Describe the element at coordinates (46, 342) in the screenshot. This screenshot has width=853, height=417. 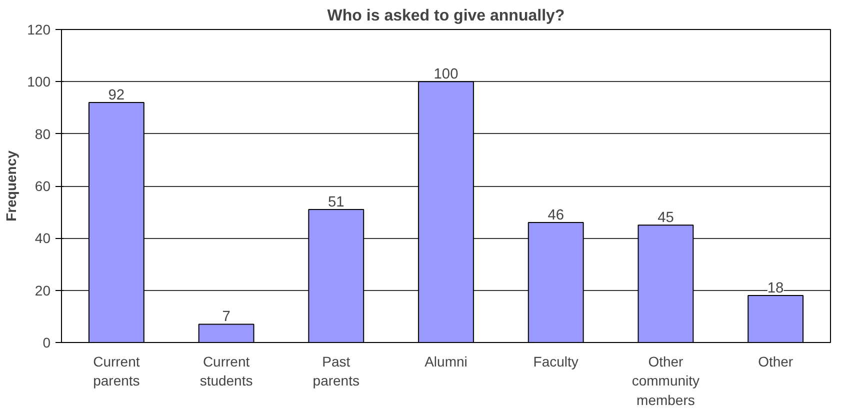
I see `y-tick-label: 0` at that location.